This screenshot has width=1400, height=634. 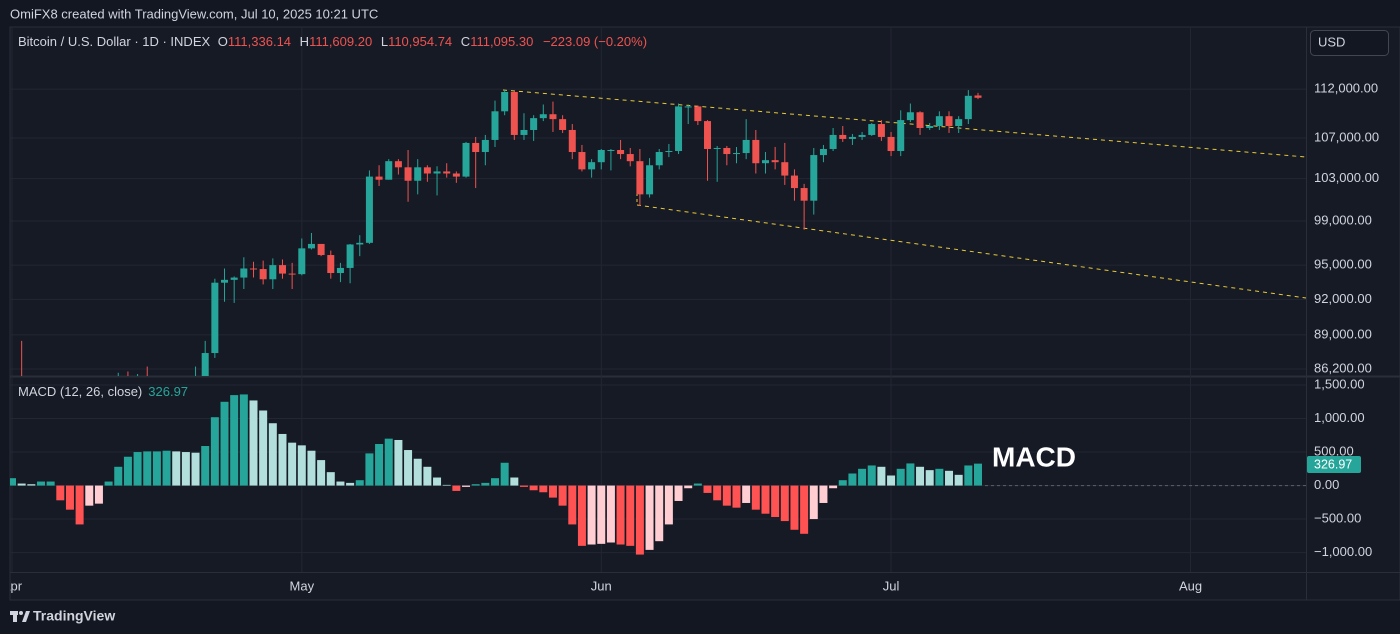 I want to click on y2-tick-label: 0.00, so click(x=1326, y=484).